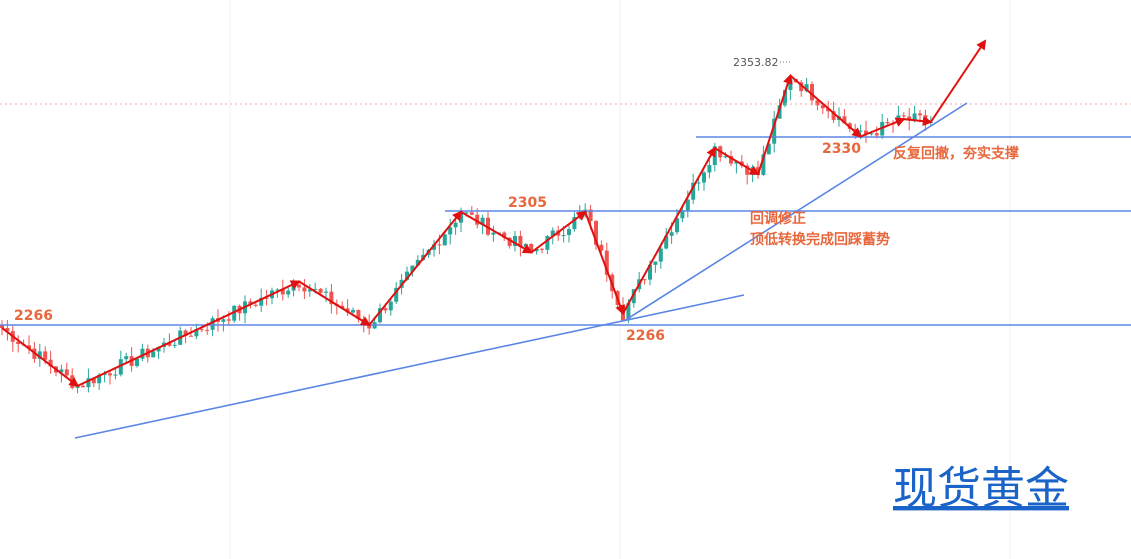 This screenshot has height=559, width=1131. I want to click on label-high-2353: 2353.82, so click(756, 62).